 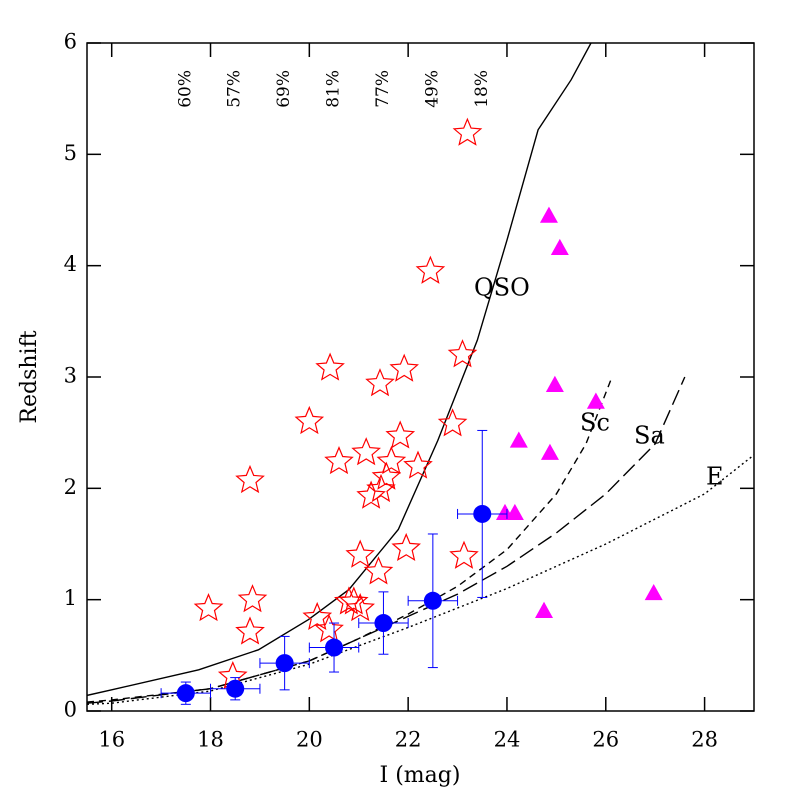 What do you see at coordinates (29, 376) in the screenshot?
I see `y-axis-label: Redshift` at bounding box center [29, 376].